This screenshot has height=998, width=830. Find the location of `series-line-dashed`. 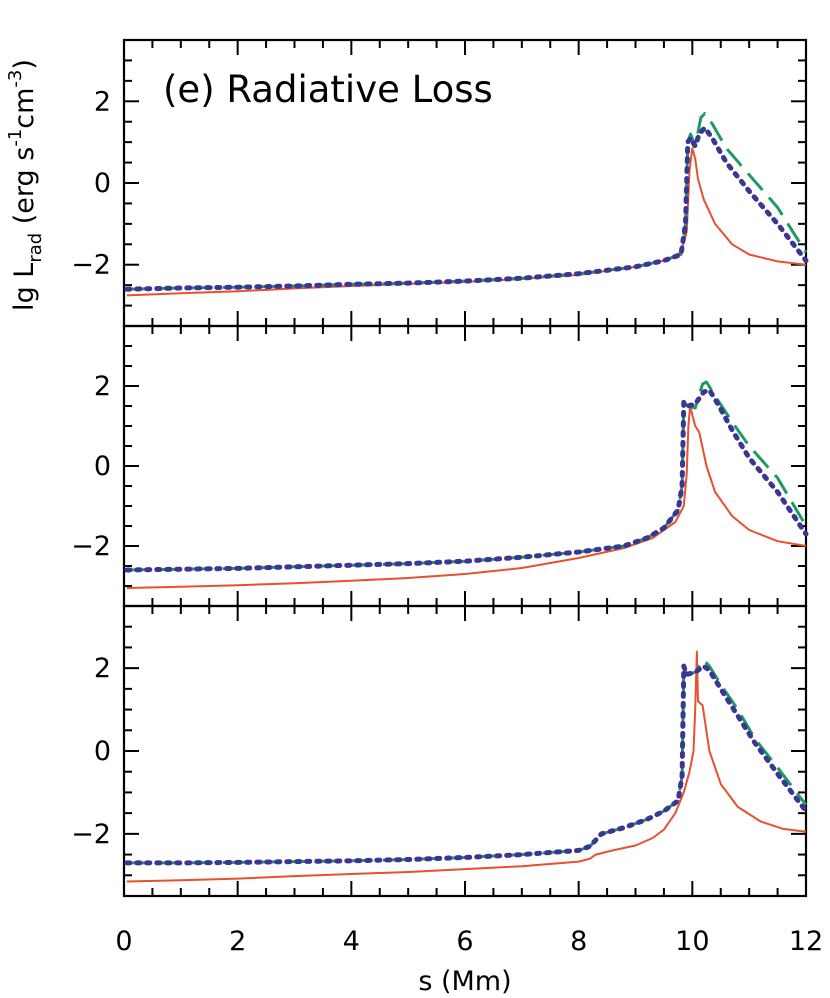

series-line-dashed is located at coordinates (467, 201).